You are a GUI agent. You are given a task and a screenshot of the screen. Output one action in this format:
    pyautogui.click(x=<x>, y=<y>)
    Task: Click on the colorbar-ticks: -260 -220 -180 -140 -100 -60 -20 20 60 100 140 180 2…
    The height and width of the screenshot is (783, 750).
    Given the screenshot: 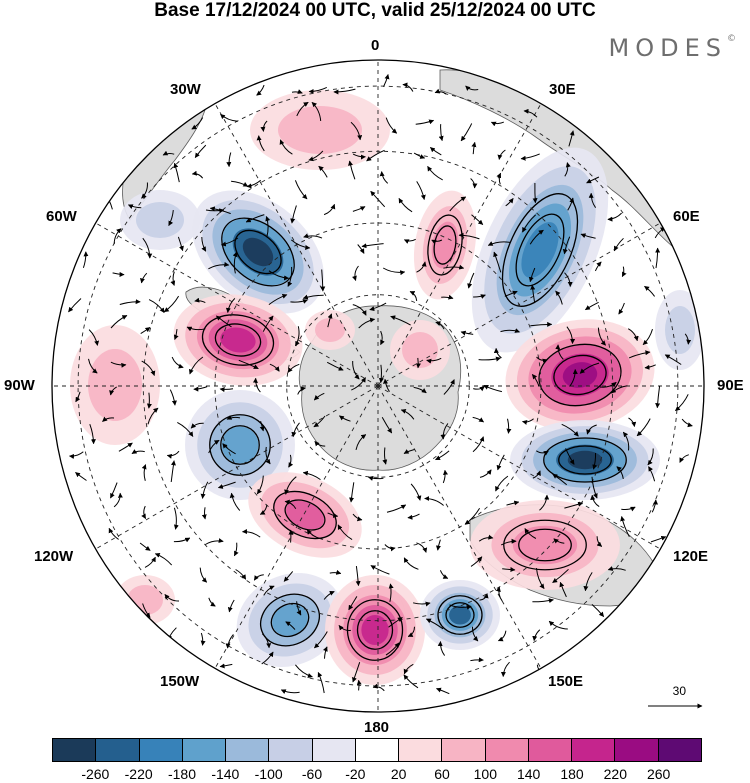 What is the action you would take?
    pyautogui.click(x=377, y=774)
    